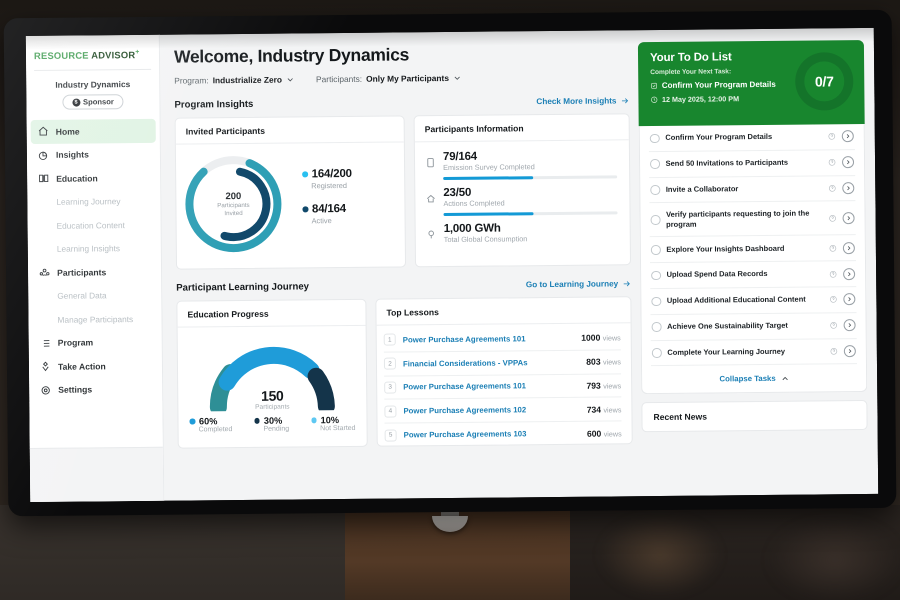  What do you see at coordinates (93, 178) in the screenshot?
I see `sidebar-item-education: Education` at bounding box center [93, 178].